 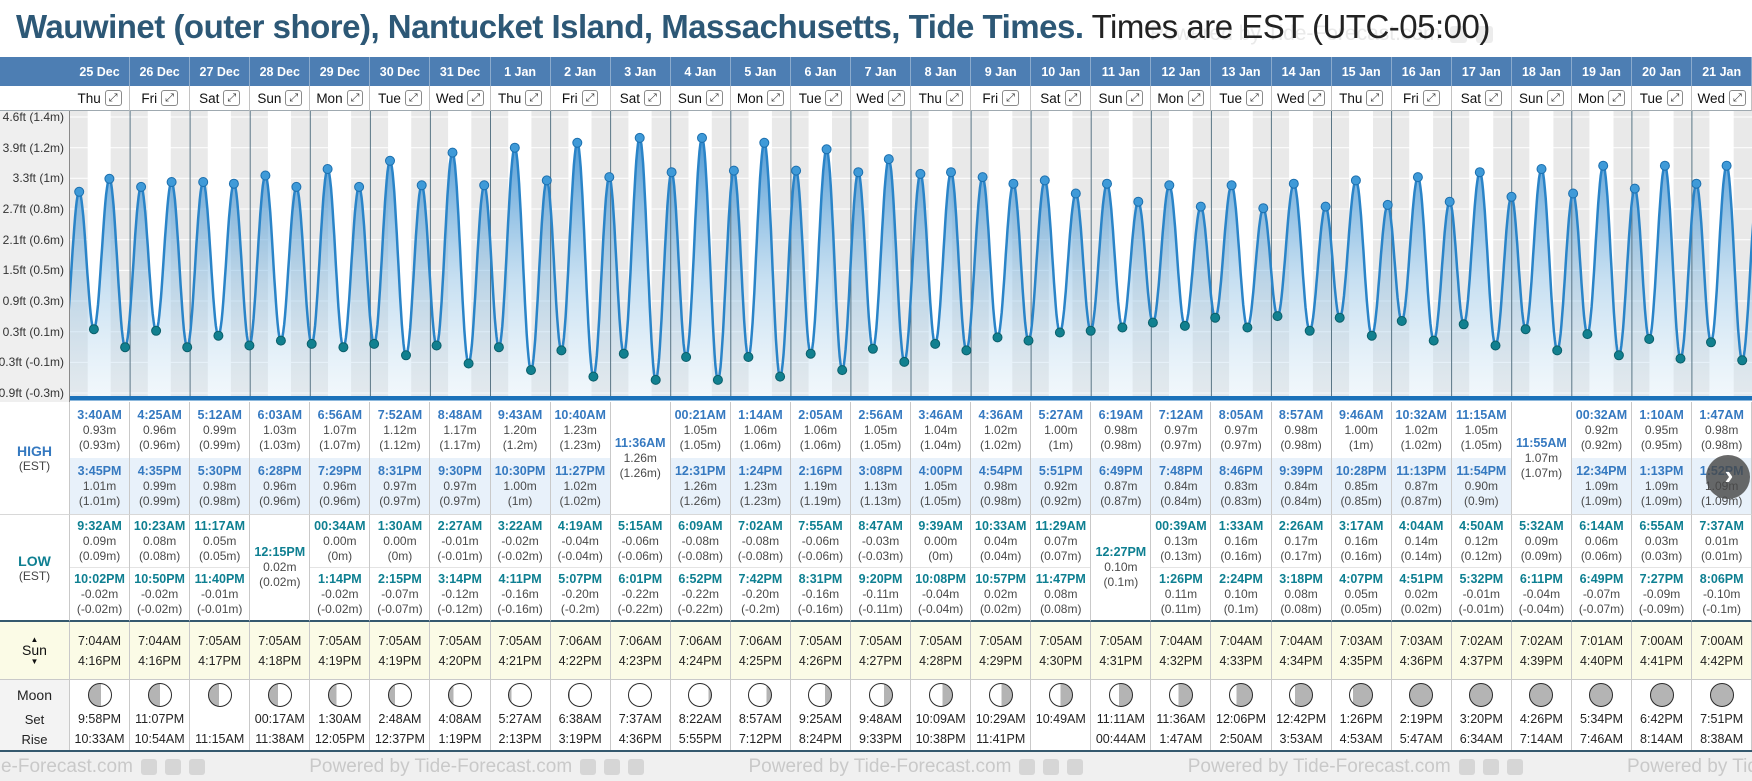 What do you see at coordinates (1361, 540) in the screenshot?
I see `low-tide-height: 0.16m` at bounding box center [1361, 540].